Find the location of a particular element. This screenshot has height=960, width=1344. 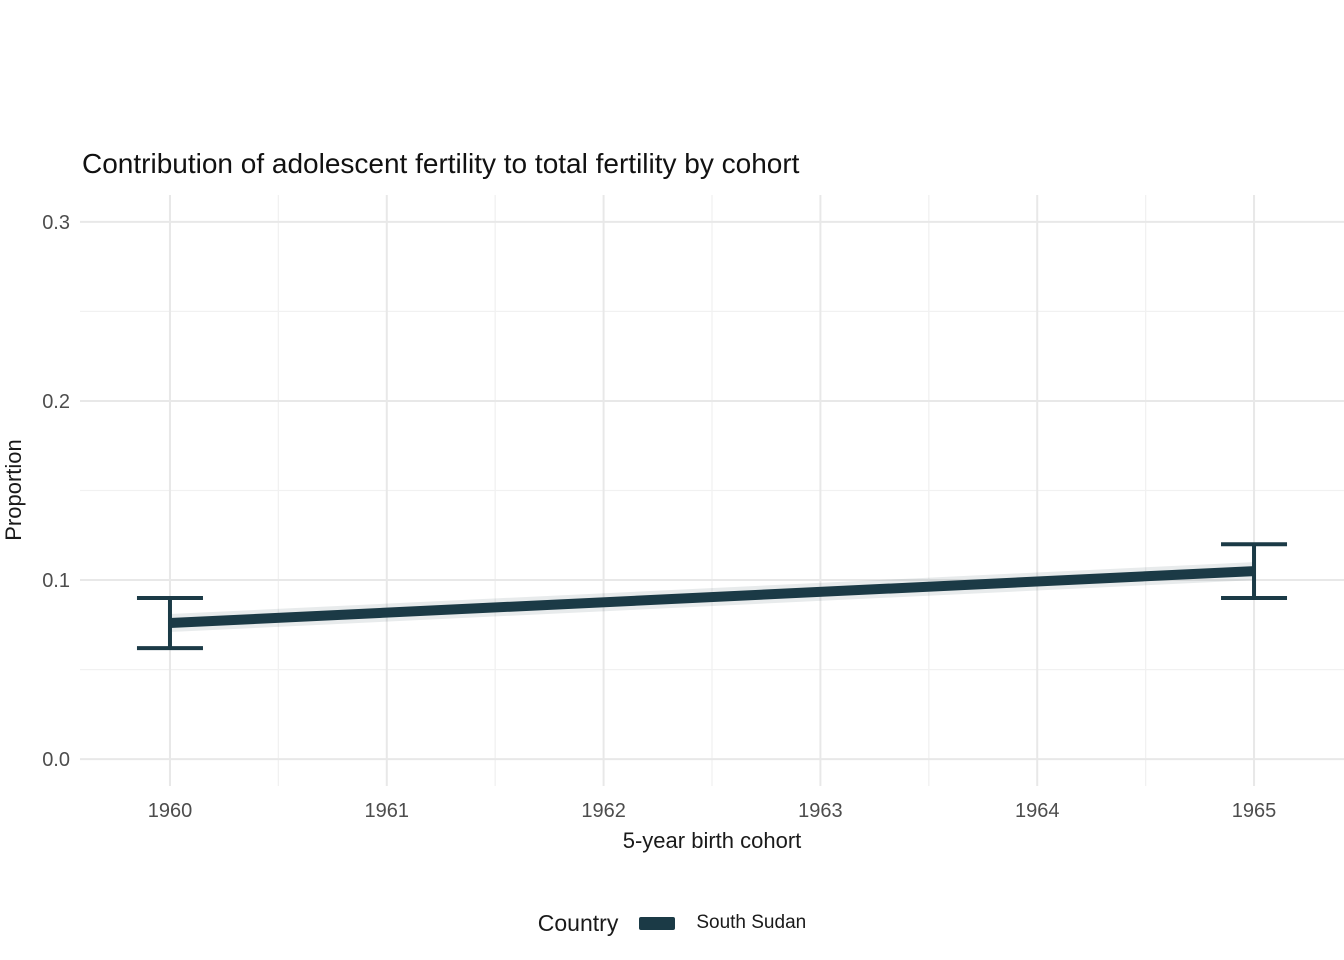

legend-item-label: South Sudan is located at coordinates (751, 922).